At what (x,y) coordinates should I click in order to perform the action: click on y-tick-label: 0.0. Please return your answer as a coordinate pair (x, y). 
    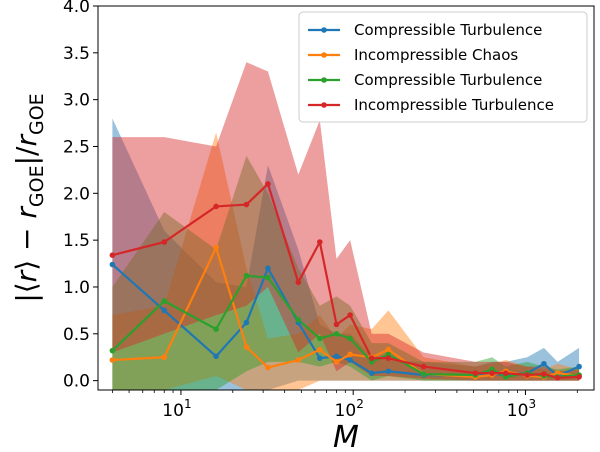
    Looking at the image, I should click on (76, 382).